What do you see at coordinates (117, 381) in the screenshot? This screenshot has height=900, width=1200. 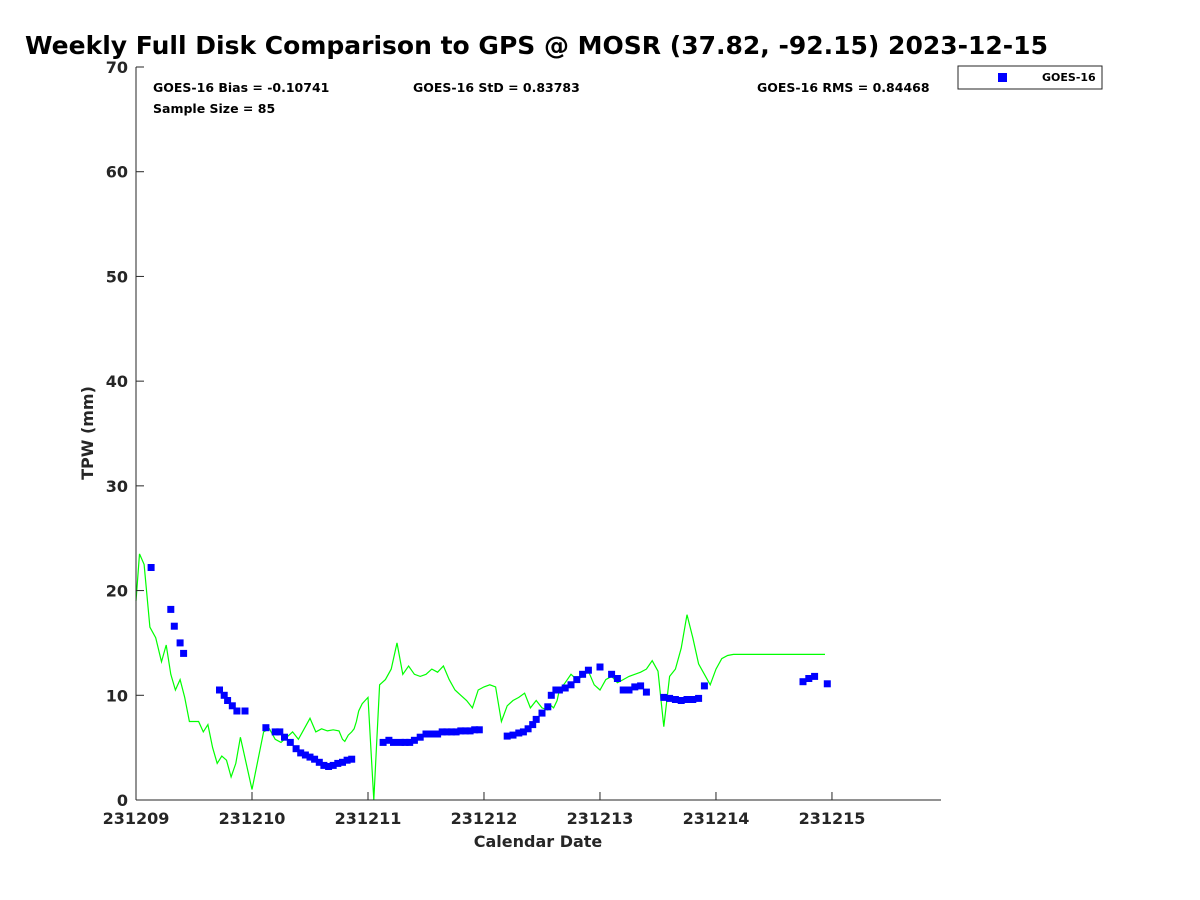 I see `y-tick-label: 40` at bounding box center [117, 381].